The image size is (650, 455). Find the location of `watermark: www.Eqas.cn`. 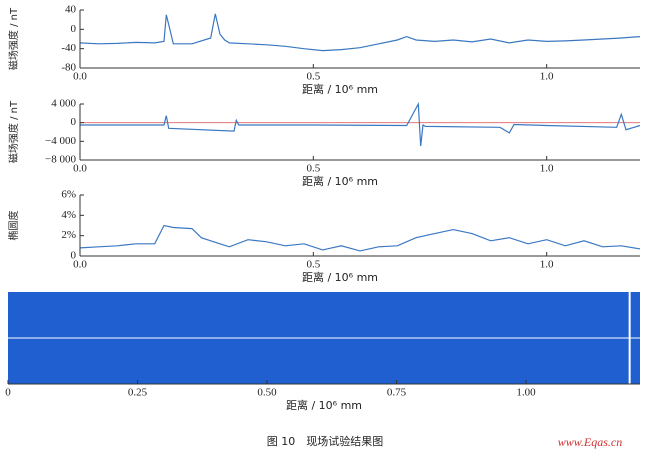

watermark: www.Eqas.cn is located at coordinates (590, 442).